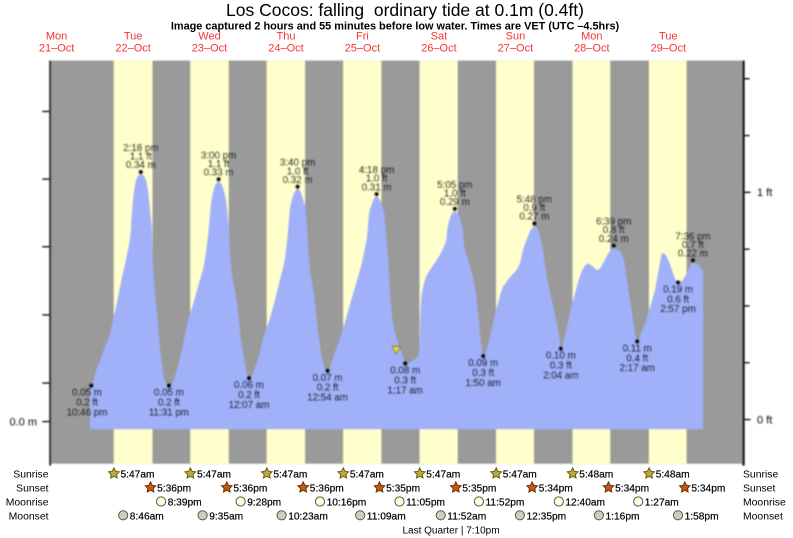  I want to click on svg-text: 11:52pm, so click(505, 503).